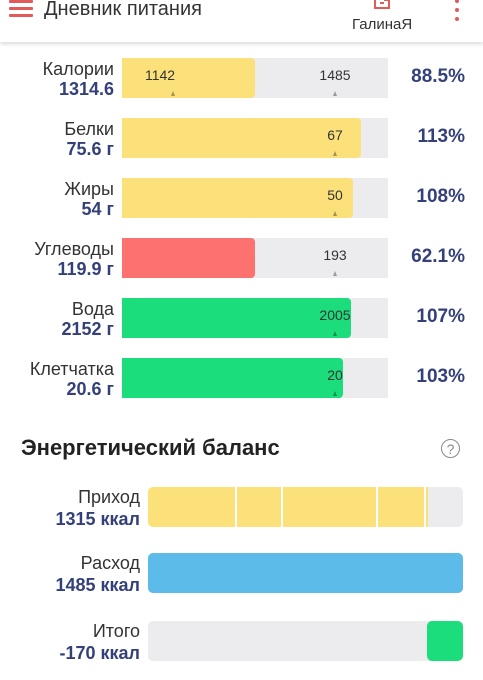  What do you see at coordinates (160, 75) in the screenshot?
I see `current-amount-label: 1142` at bounding box center [160, 75].